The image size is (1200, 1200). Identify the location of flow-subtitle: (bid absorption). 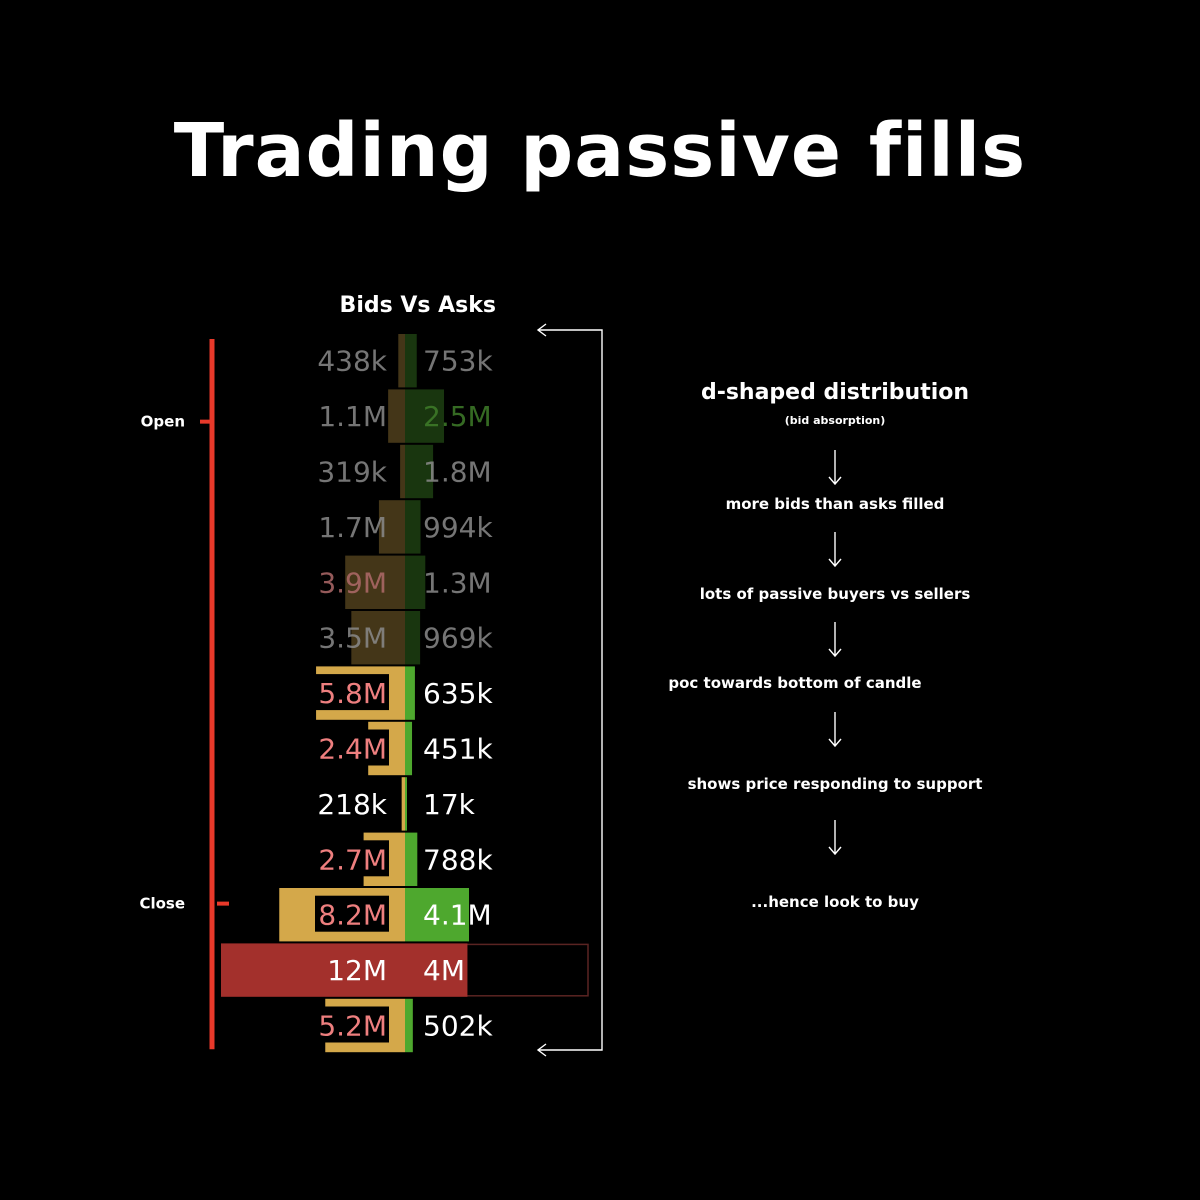
(835, 420).